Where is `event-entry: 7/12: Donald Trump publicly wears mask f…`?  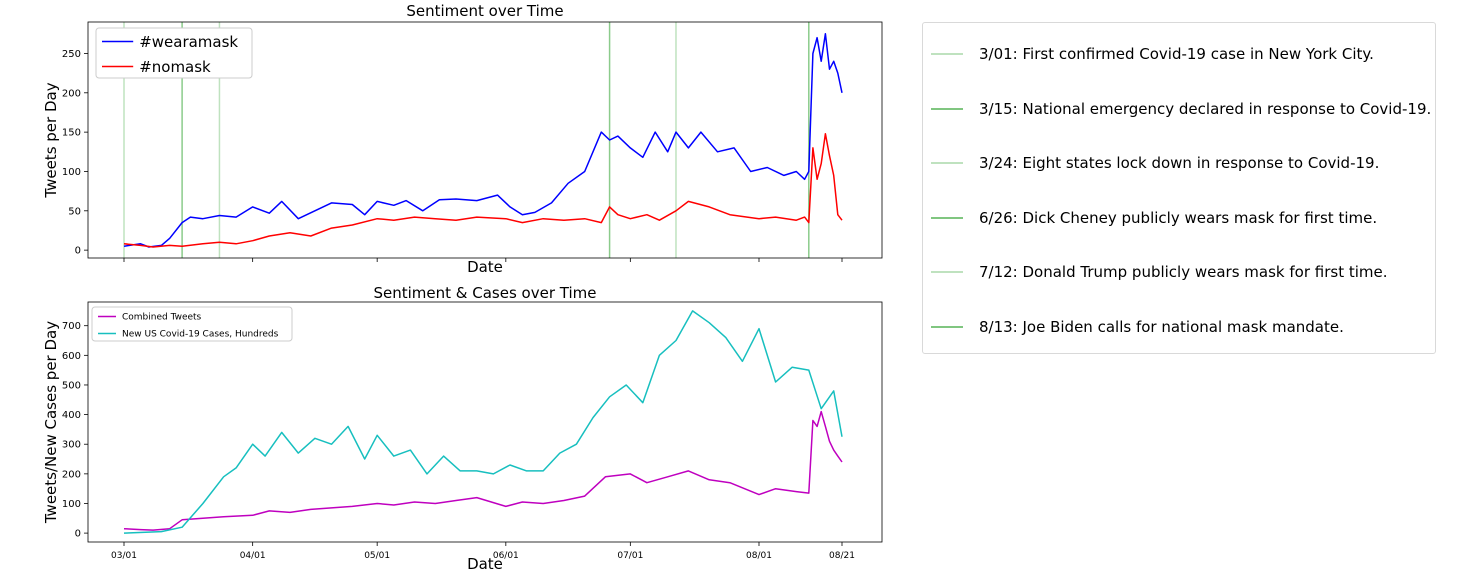
event-entry: 7/12: Donald Trump publicly wears mask f… is located at coordinates (1159, 272).